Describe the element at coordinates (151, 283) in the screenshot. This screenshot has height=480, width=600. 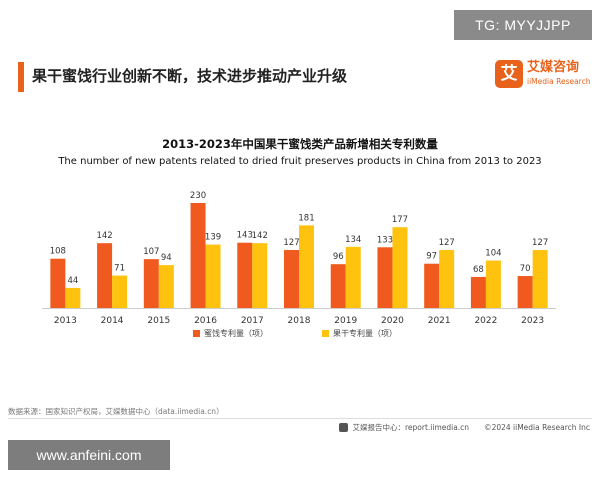
I see `bar-1-2015` at that location.